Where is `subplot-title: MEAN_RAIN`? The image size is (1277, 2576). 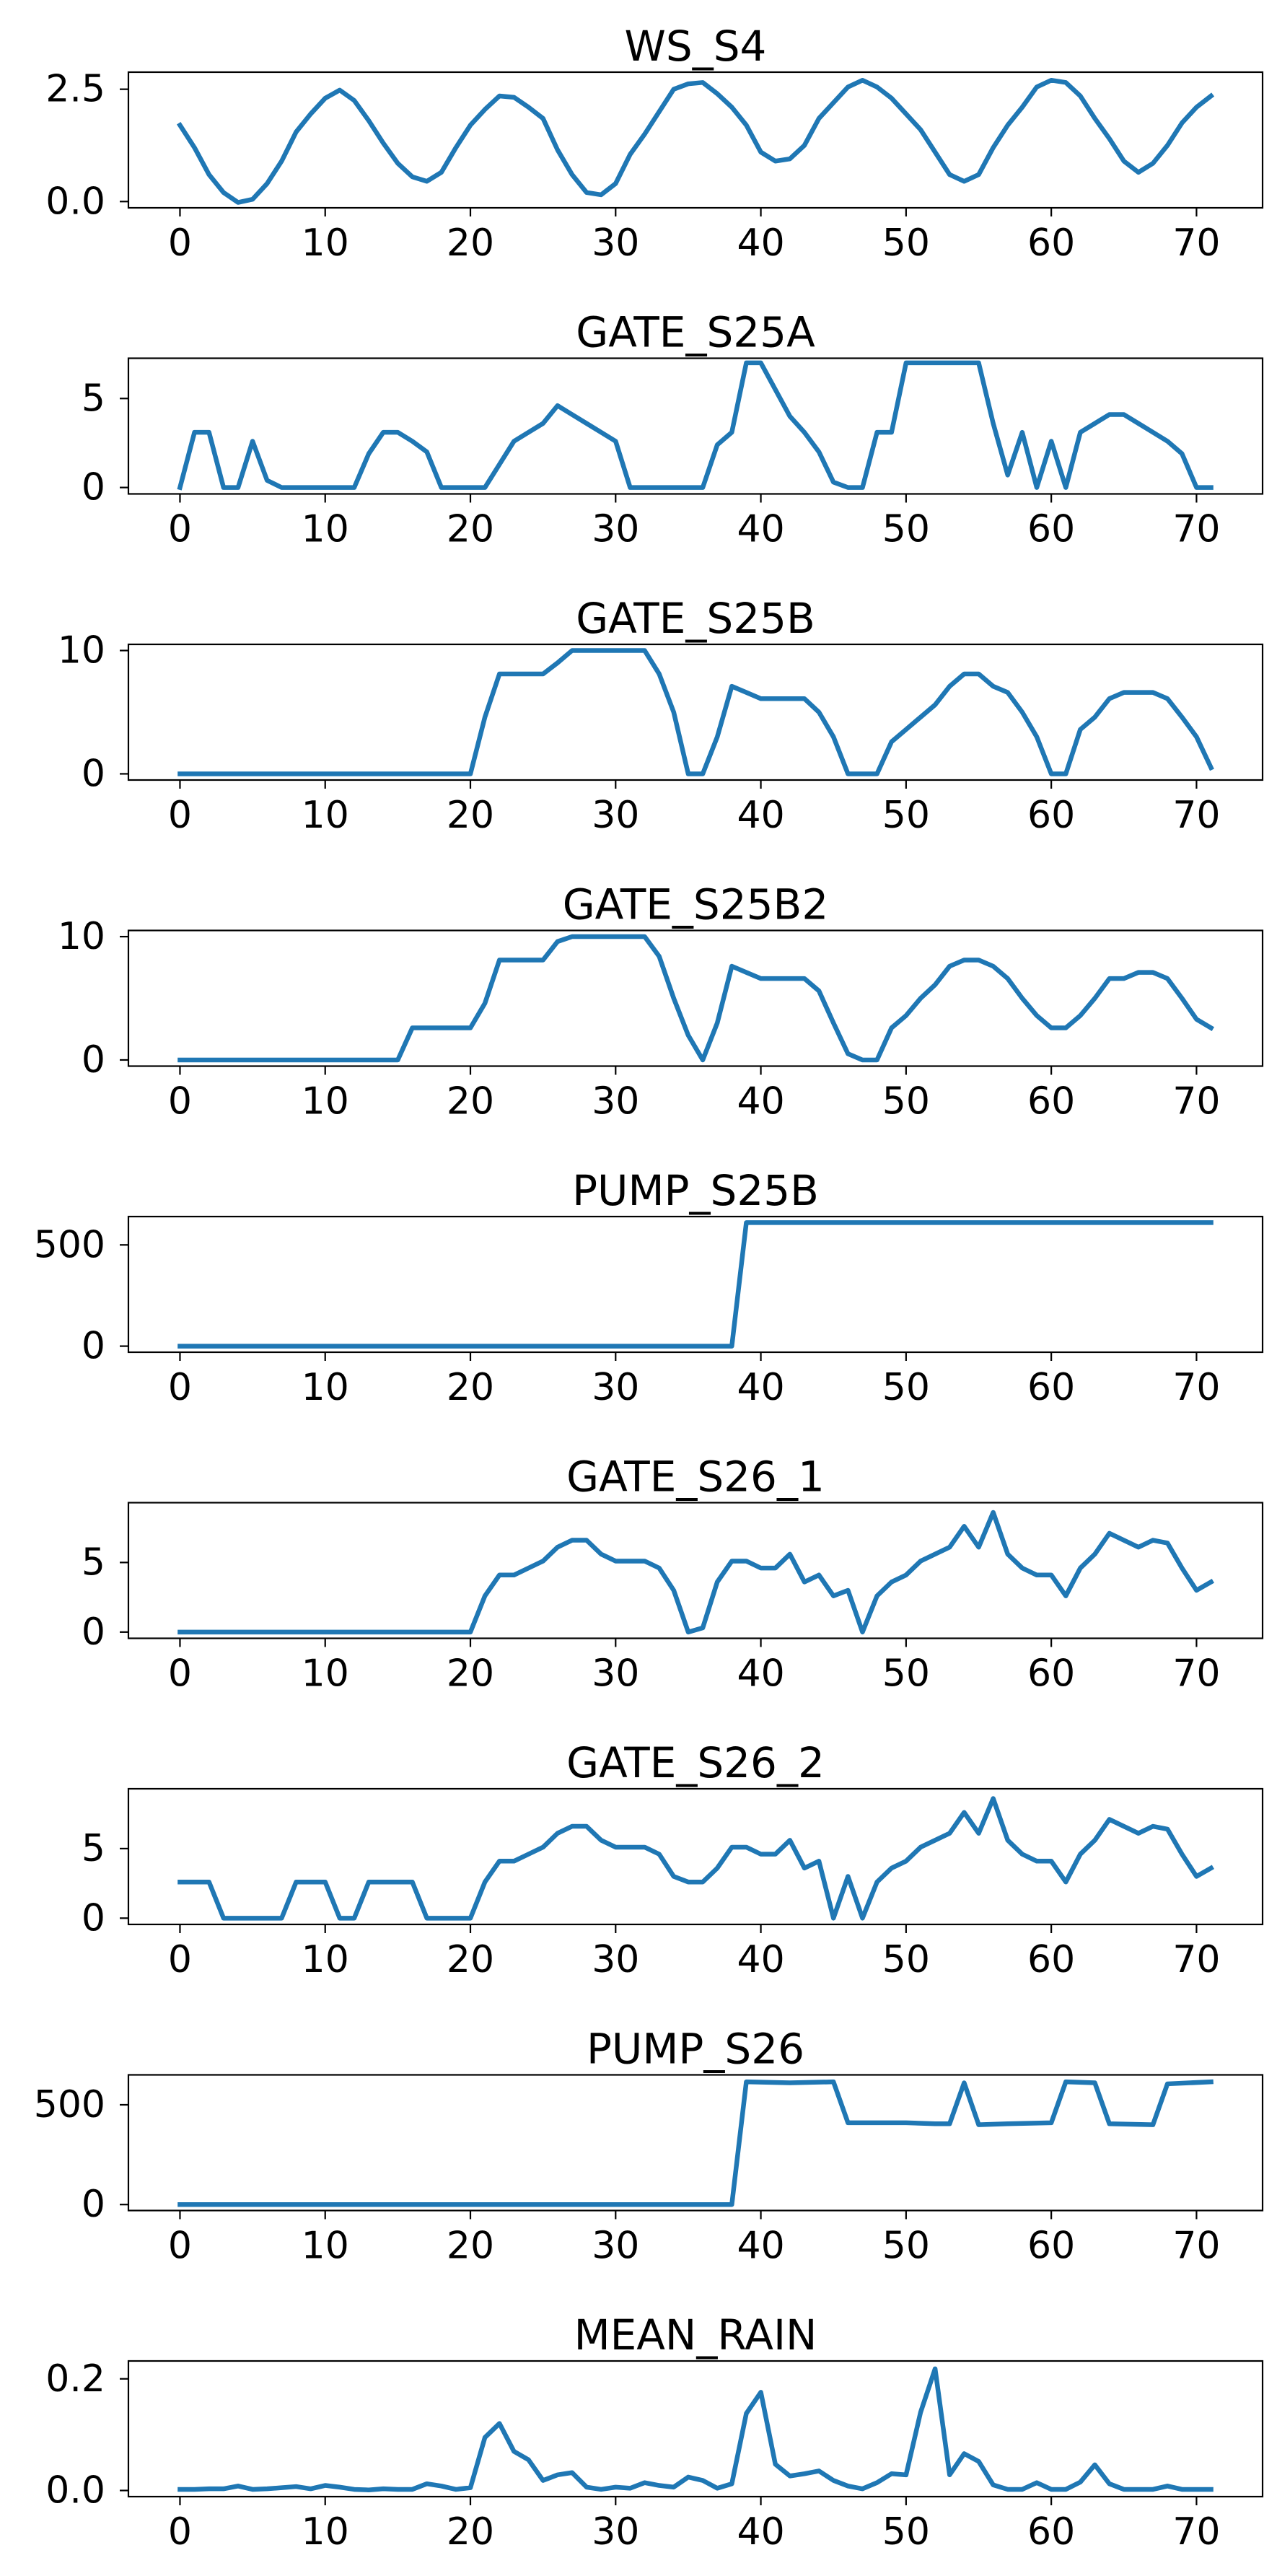 subplot-title: MEAN_RAIN is located at coordinates (695, 2335).